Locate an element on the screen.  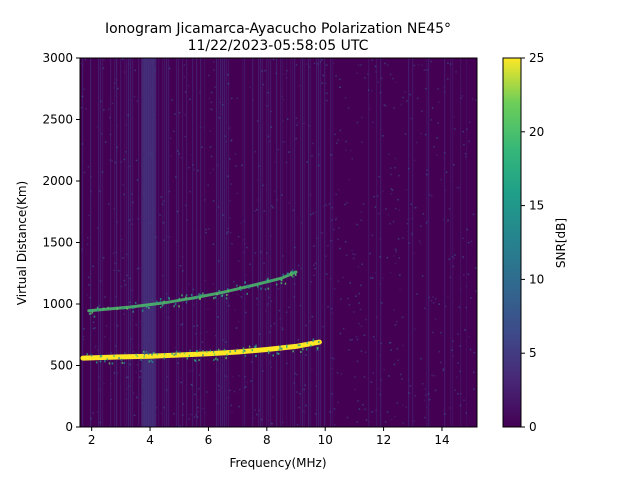
colorbar-tick-label: 15 is located at coordinates (536, 206).